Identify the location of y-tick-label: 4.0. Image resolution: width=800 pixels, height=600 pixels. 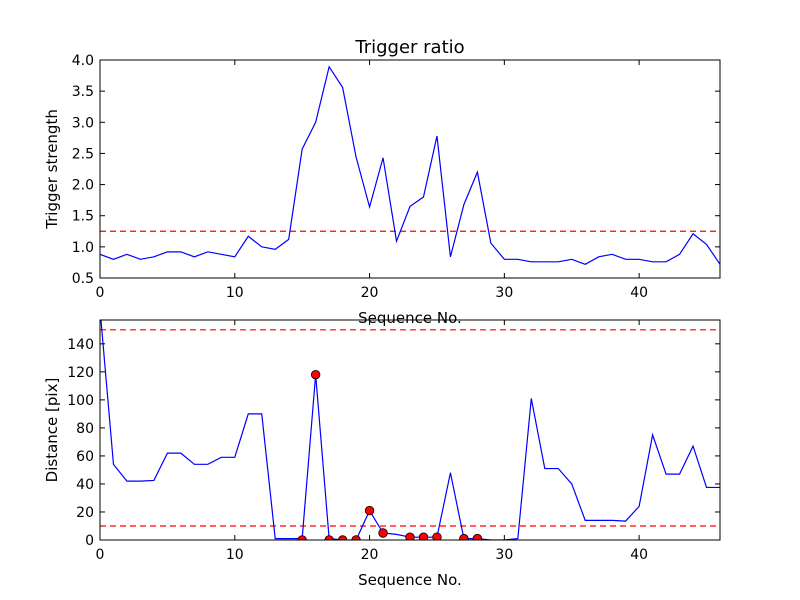
(83, 61).